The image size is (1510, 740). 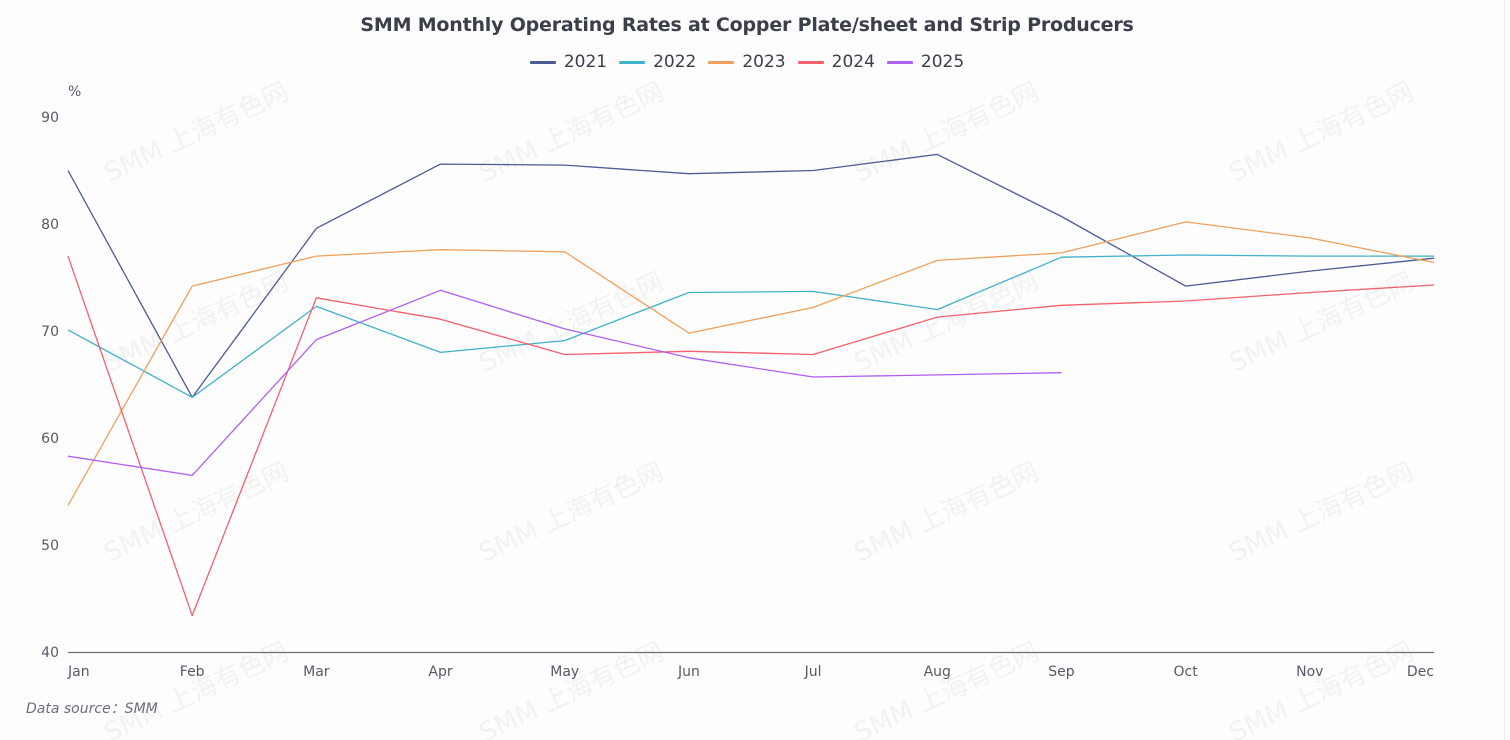 What do you see at coordinates (925, 62) in the screenshot?
I see `legend-item-2025: 2025` at bounding box center [925, 62].